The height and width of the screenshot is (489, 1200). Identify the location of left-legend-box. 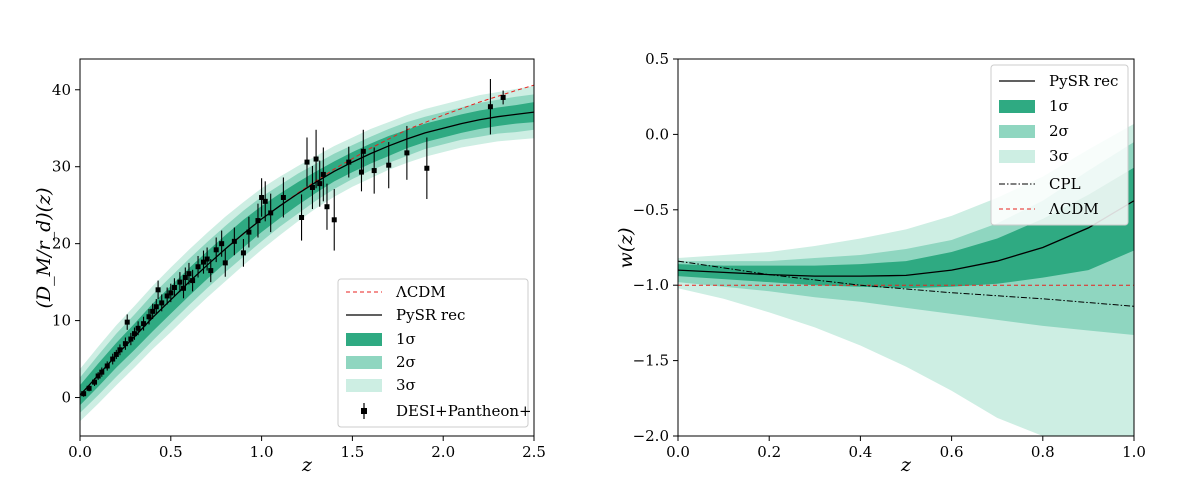
(433, 353).